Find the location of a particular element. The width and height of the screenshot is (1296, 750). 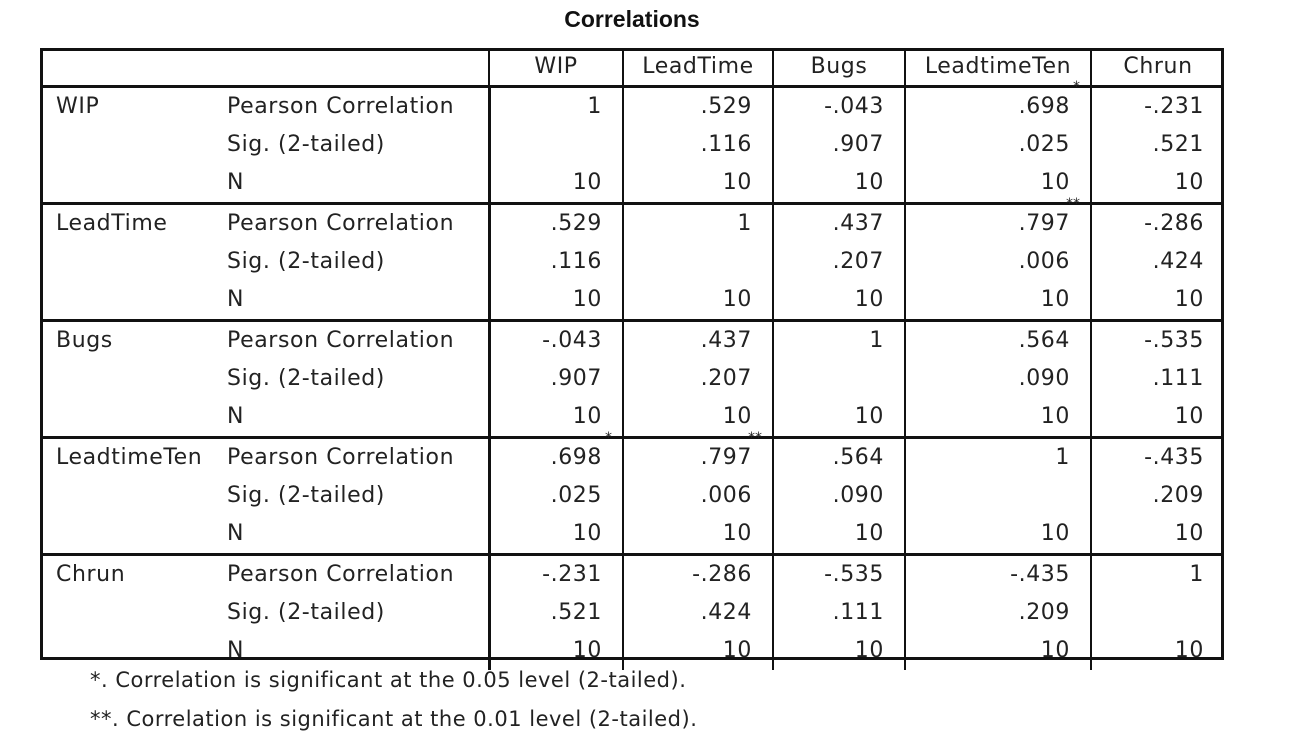

column-header-leadtime: LeadTime is located at coordinates (697, 68).